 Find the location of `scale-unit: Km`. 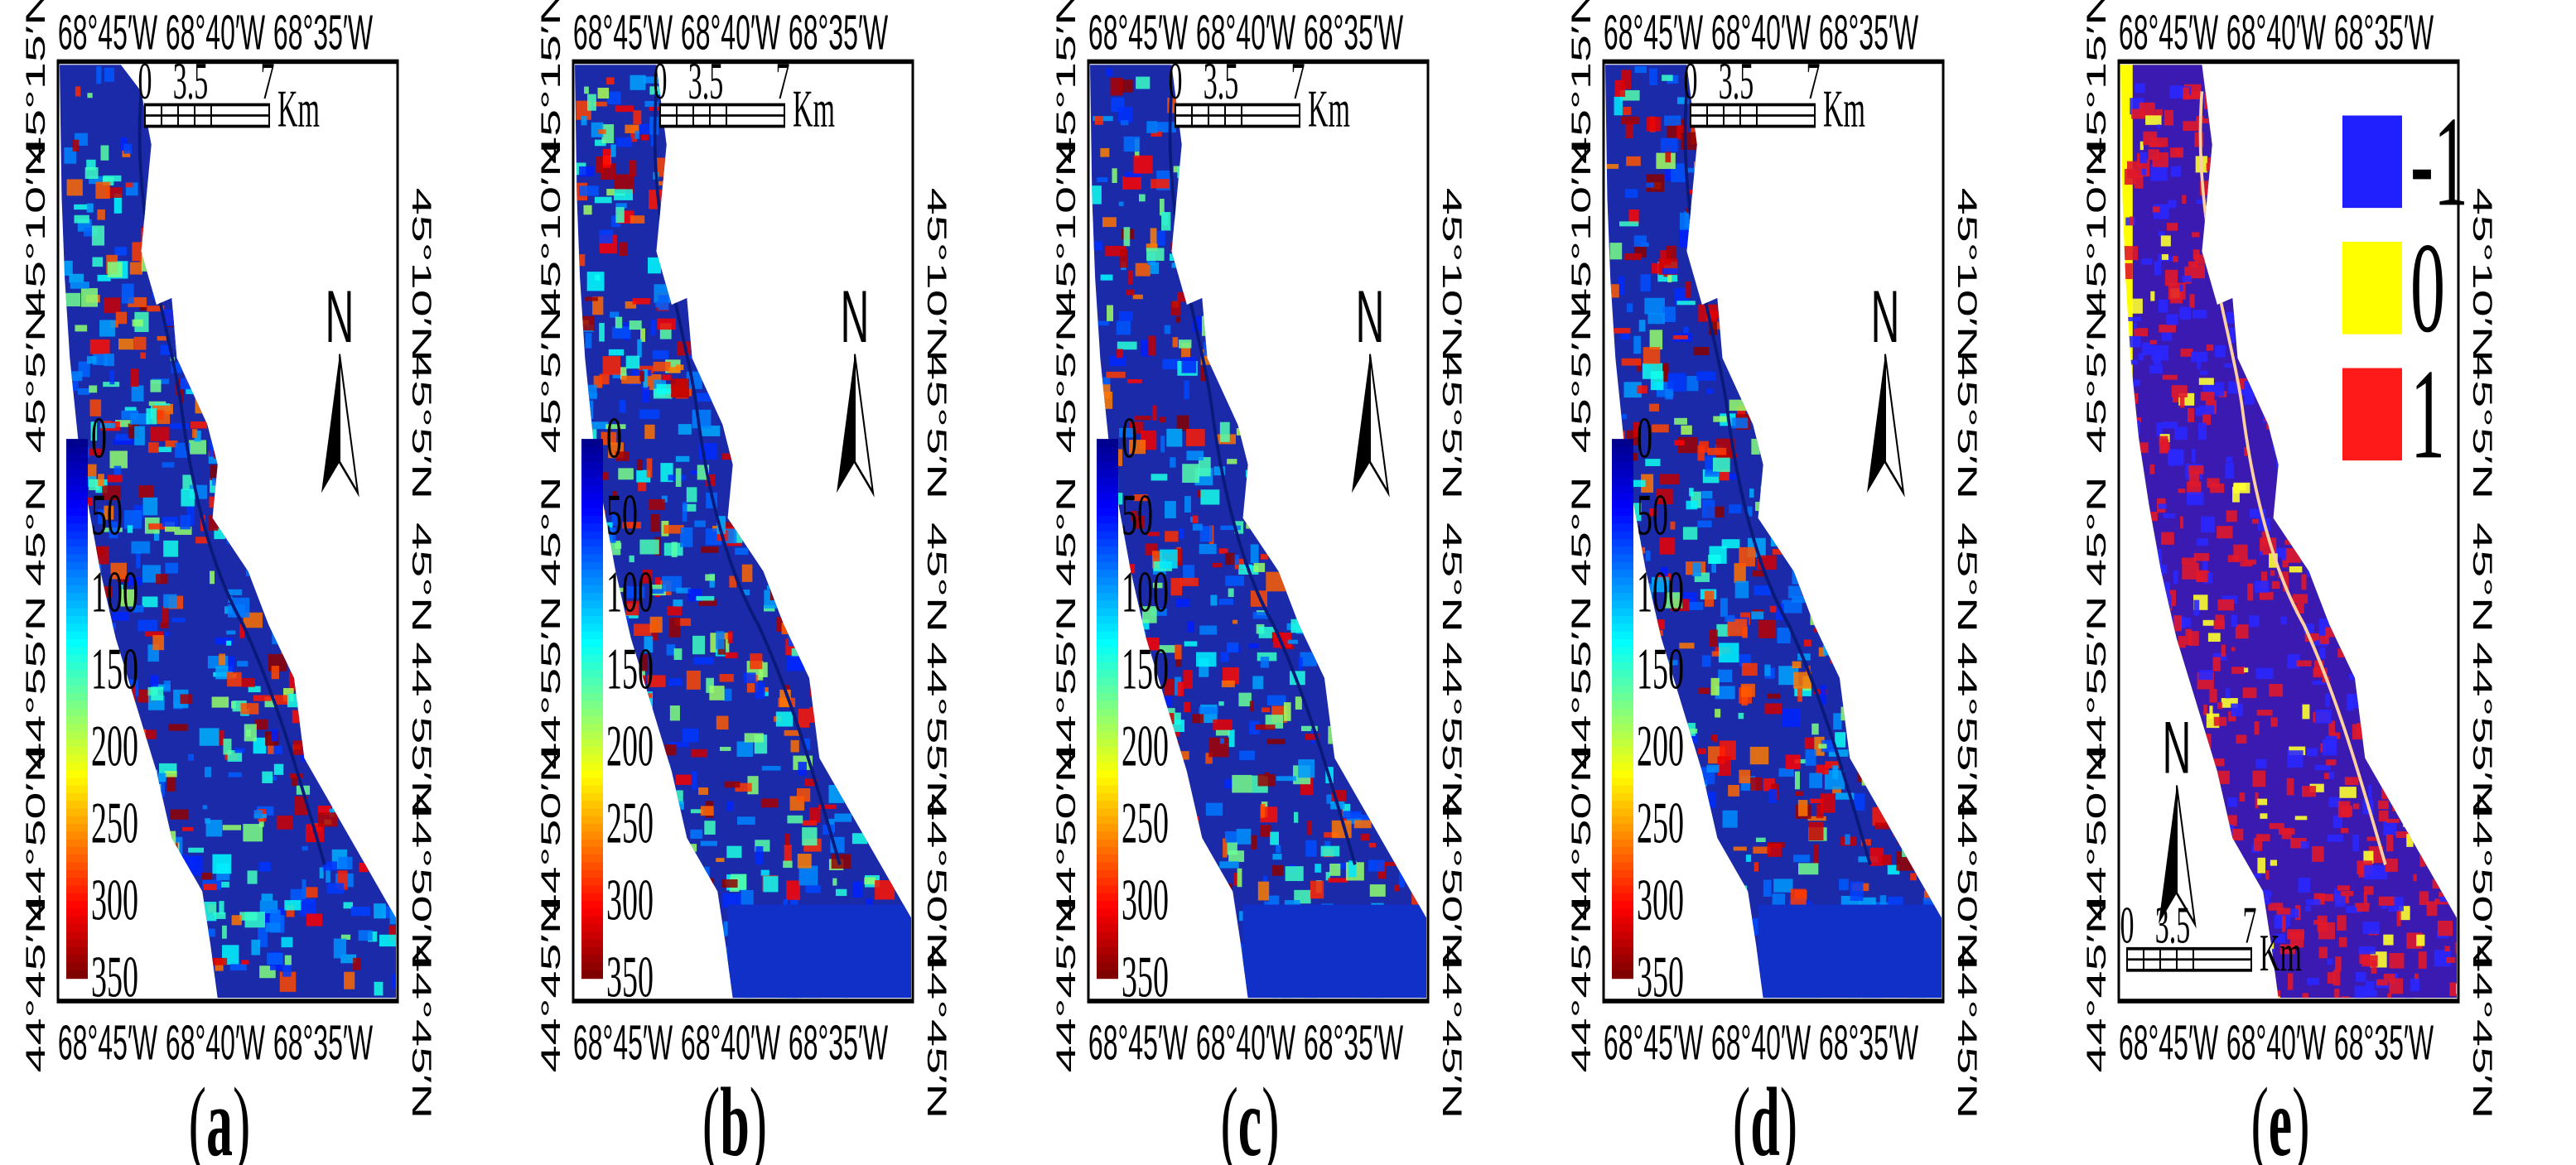

scale-unit: Km is located at coordinates (1329, 108).